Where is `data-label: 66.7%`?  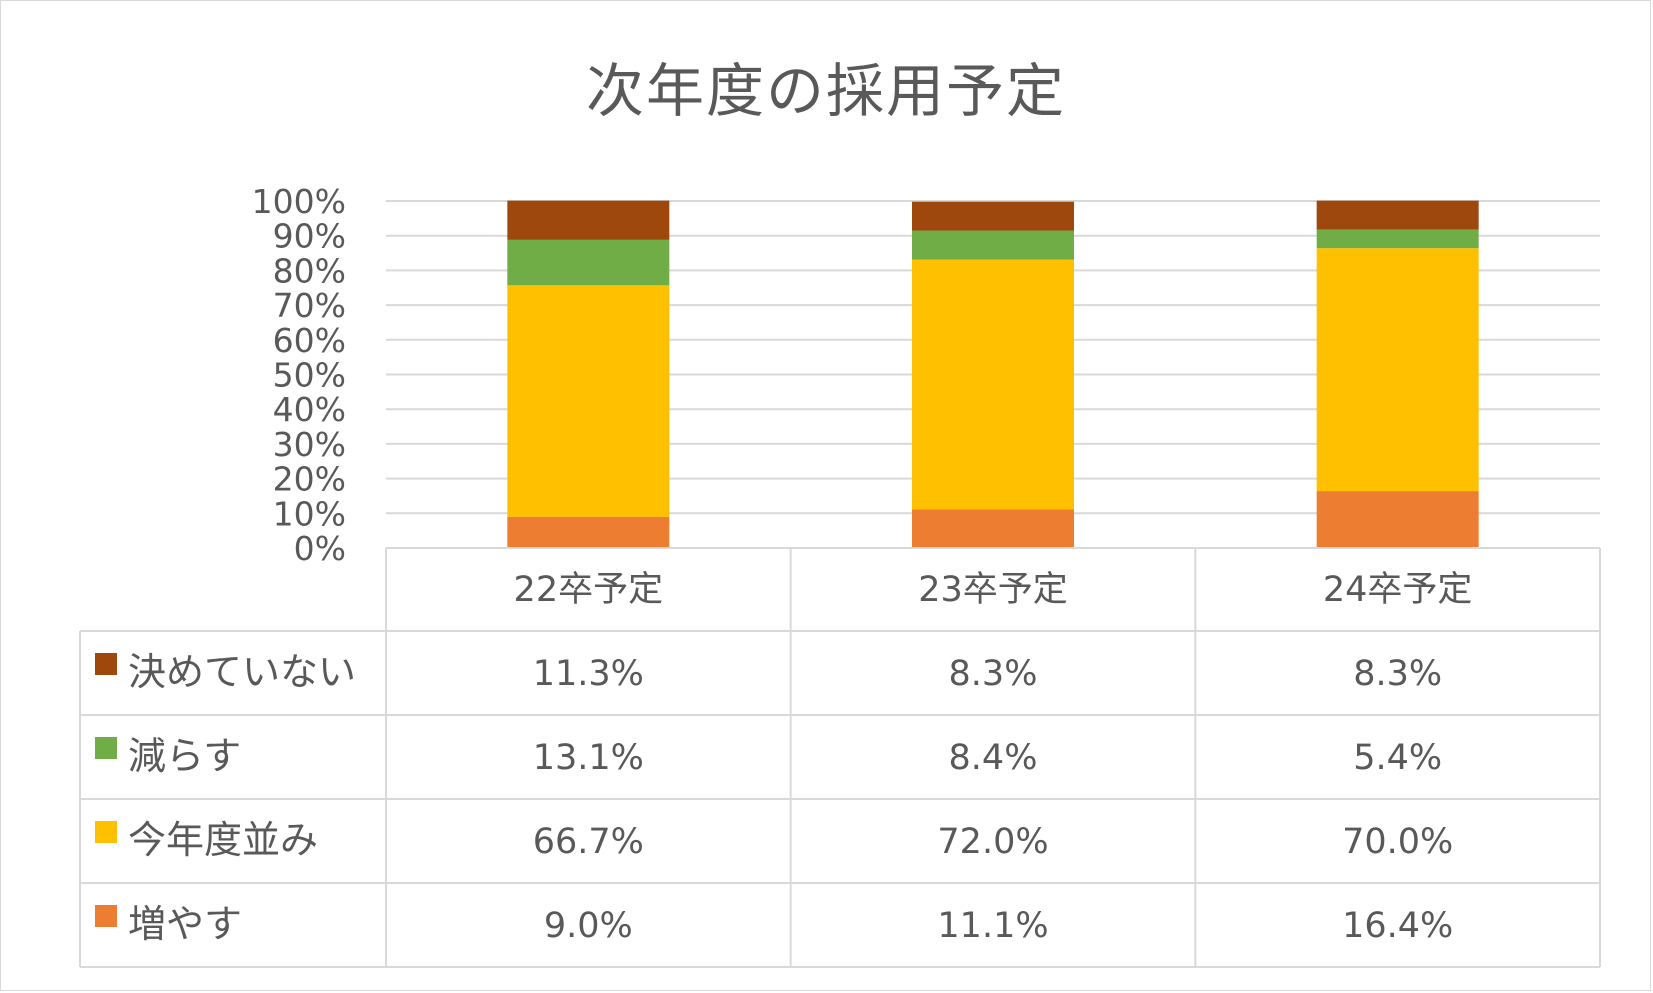 data-label: 66.7% is located at coordinates (588, 842).